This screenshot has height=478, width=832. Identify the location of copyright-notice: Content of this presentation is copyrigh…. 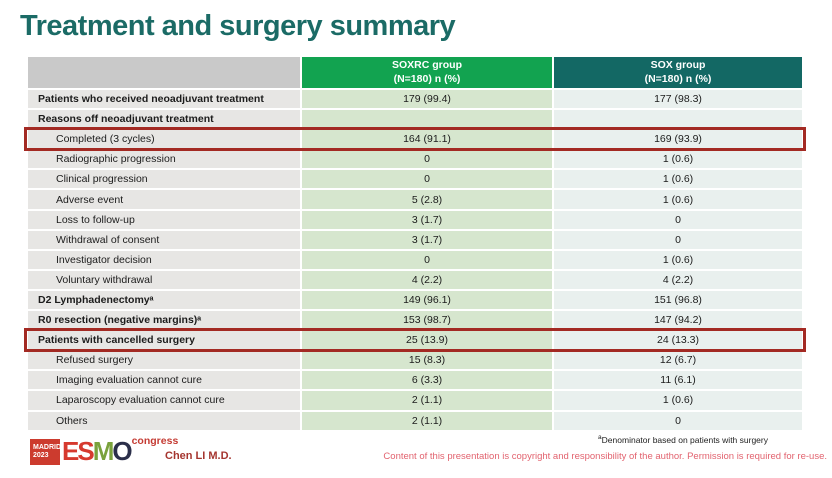
(605, 456).